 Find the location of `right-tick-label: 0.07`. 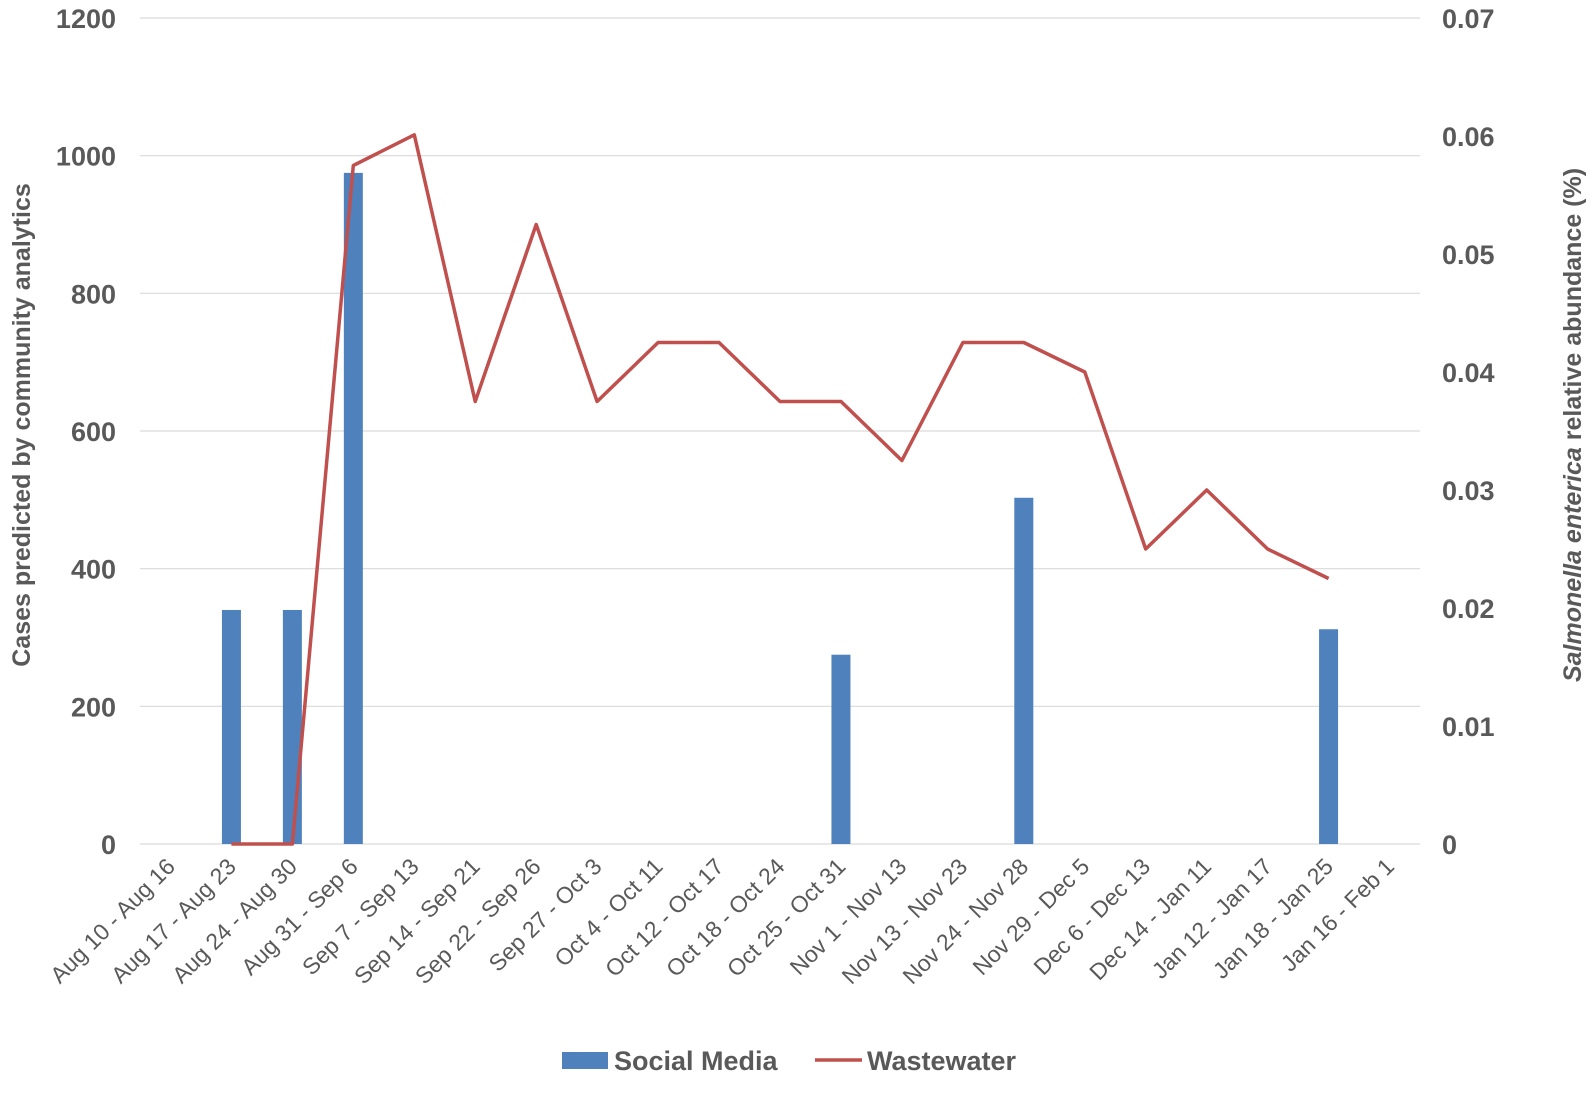

right-tick-label: 0.07 is located at coordinates (1468, 19).